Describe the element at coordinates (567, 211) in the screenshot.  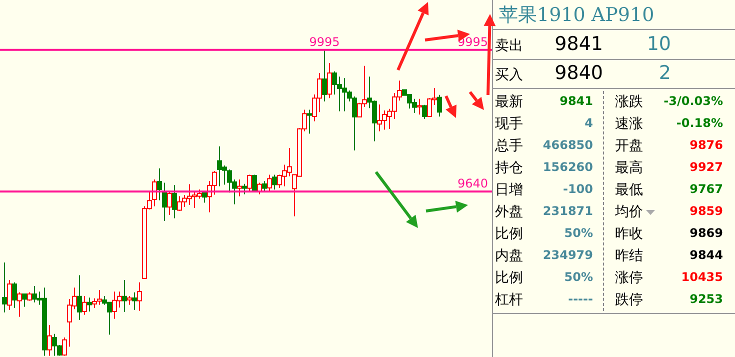
I see `text: 231871` at that location.